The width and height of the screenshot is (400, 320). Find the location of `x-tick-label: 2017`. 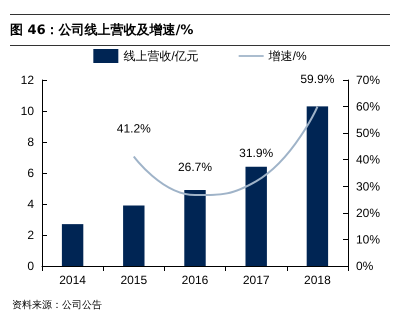

x-tick-label: 2017 is located at coordinates (256, 280).